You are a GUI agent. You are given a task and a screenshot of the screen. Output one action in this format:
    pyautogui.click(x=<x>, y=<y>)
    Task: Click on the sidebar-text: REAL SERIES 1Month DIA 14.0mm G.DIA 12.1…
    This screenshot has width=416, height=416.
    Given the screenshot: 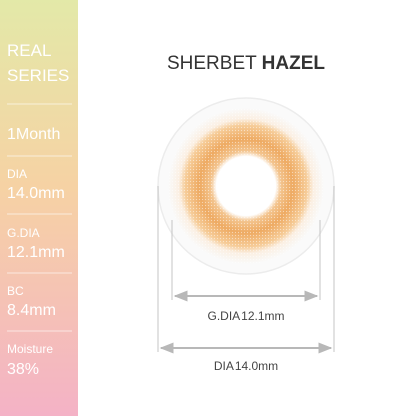 What is the action you would take?
    pyautogui.click(x=39, y=209)
    